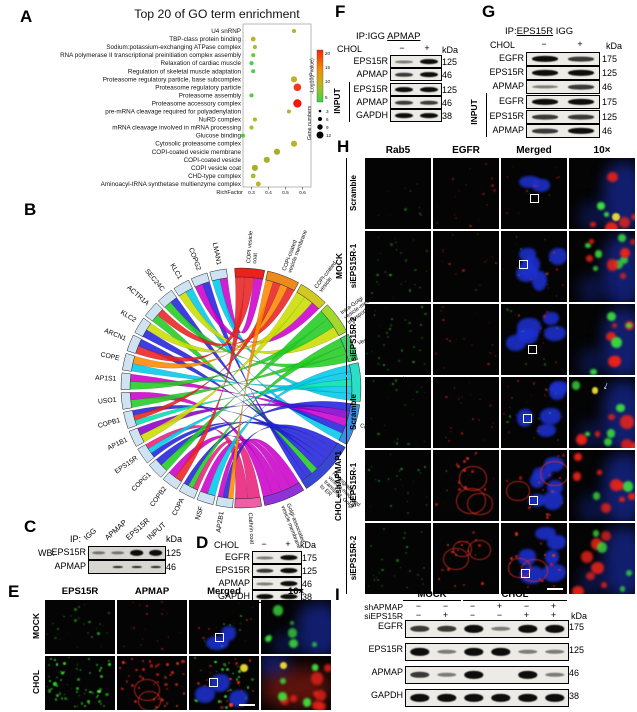  What do you see at coordinates (152, 591) in the screenshot?
I see `e-col-header-1: APMAP` at bounding box center [152, 591].